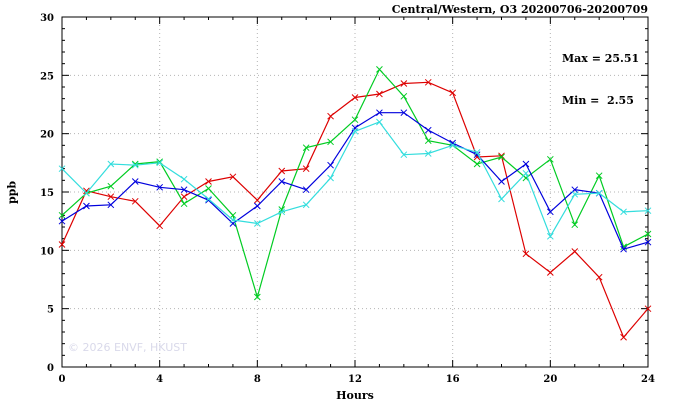 The image size is (674, 409). What do you see at coordinates (127, 347) in the screenshot?
I see `watermark: © 2026 ENVF, HKUST` at bounding box center [127, 347].